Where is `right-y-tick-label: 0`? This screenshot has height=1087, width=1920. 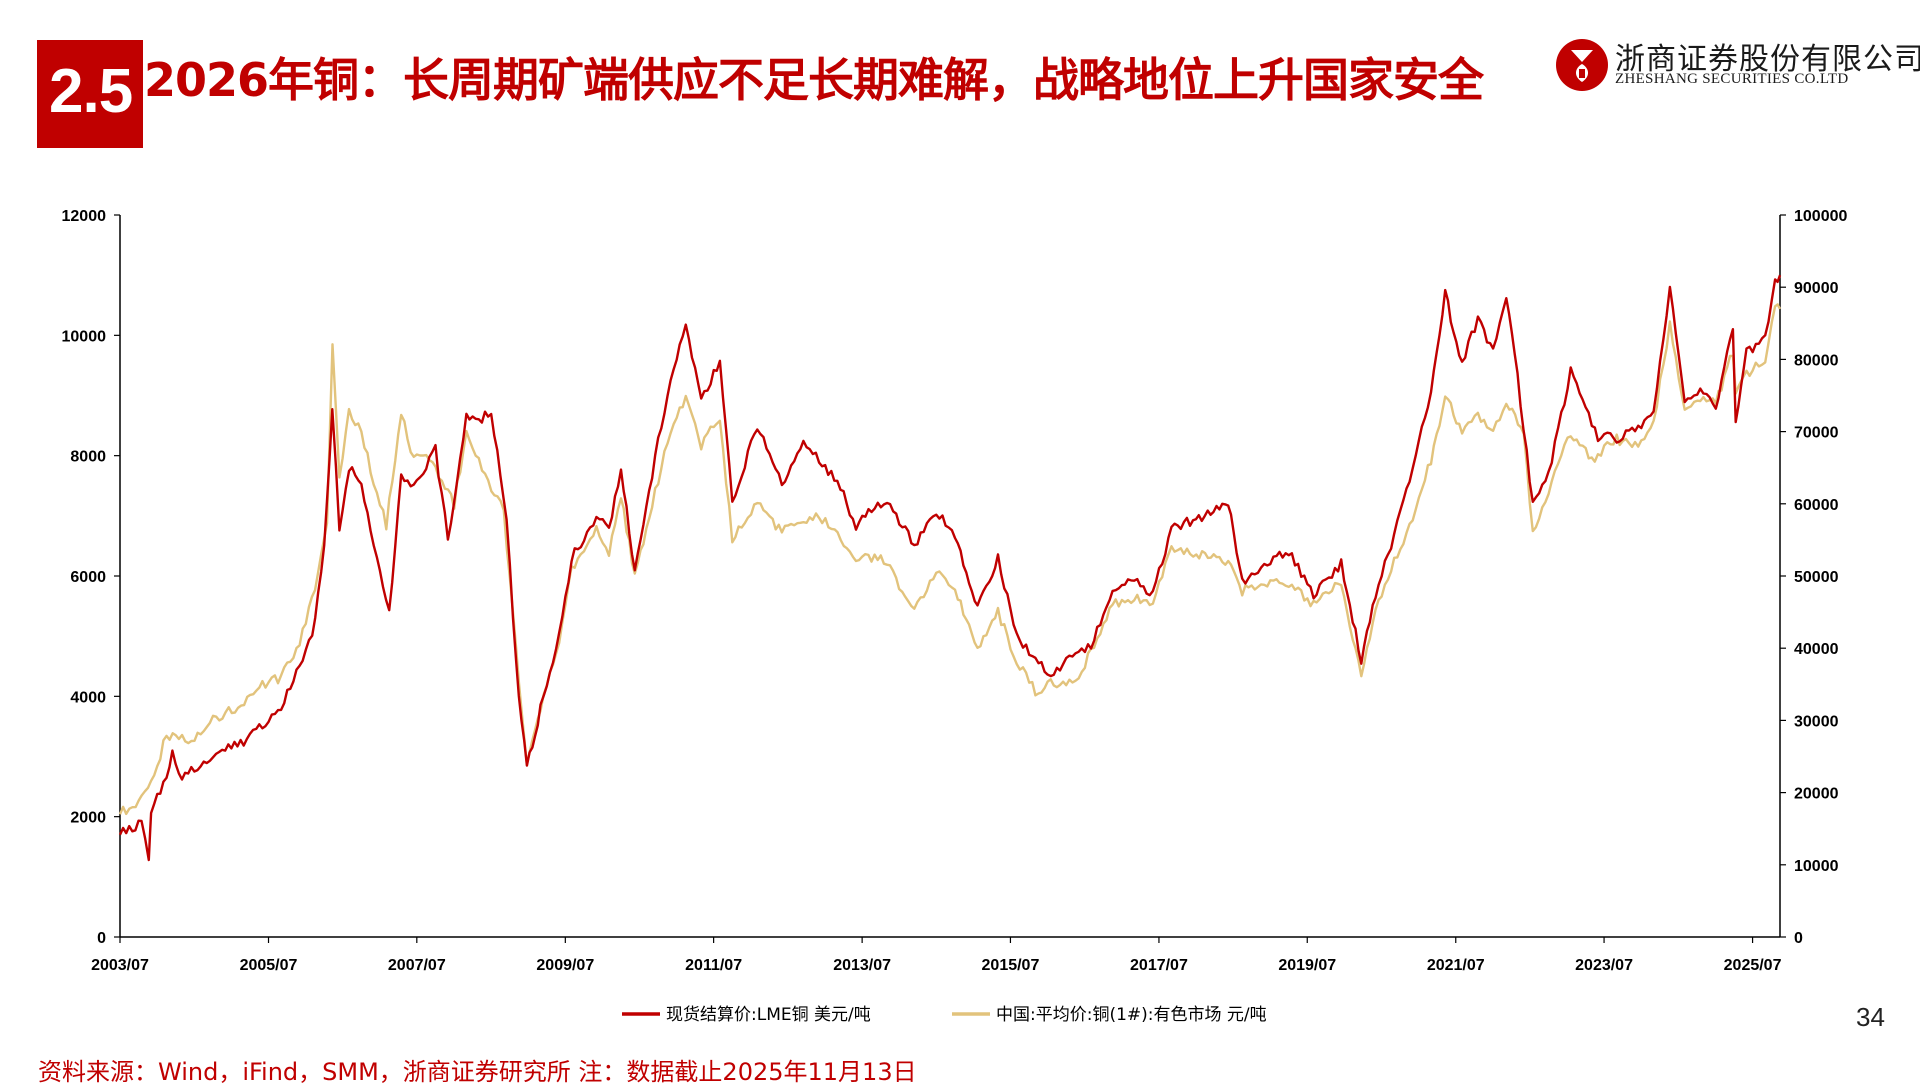 right-y-tick-label: 0 is located at coordinates (1798, 938).